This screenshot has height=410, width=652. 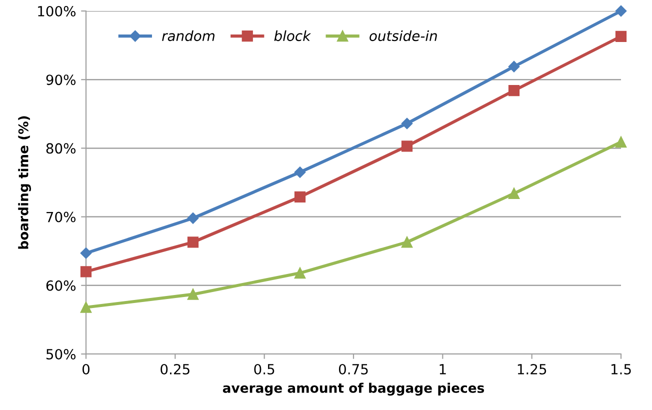 I want to click on x-tick-label: 0.75, so click(x=353, y=369).